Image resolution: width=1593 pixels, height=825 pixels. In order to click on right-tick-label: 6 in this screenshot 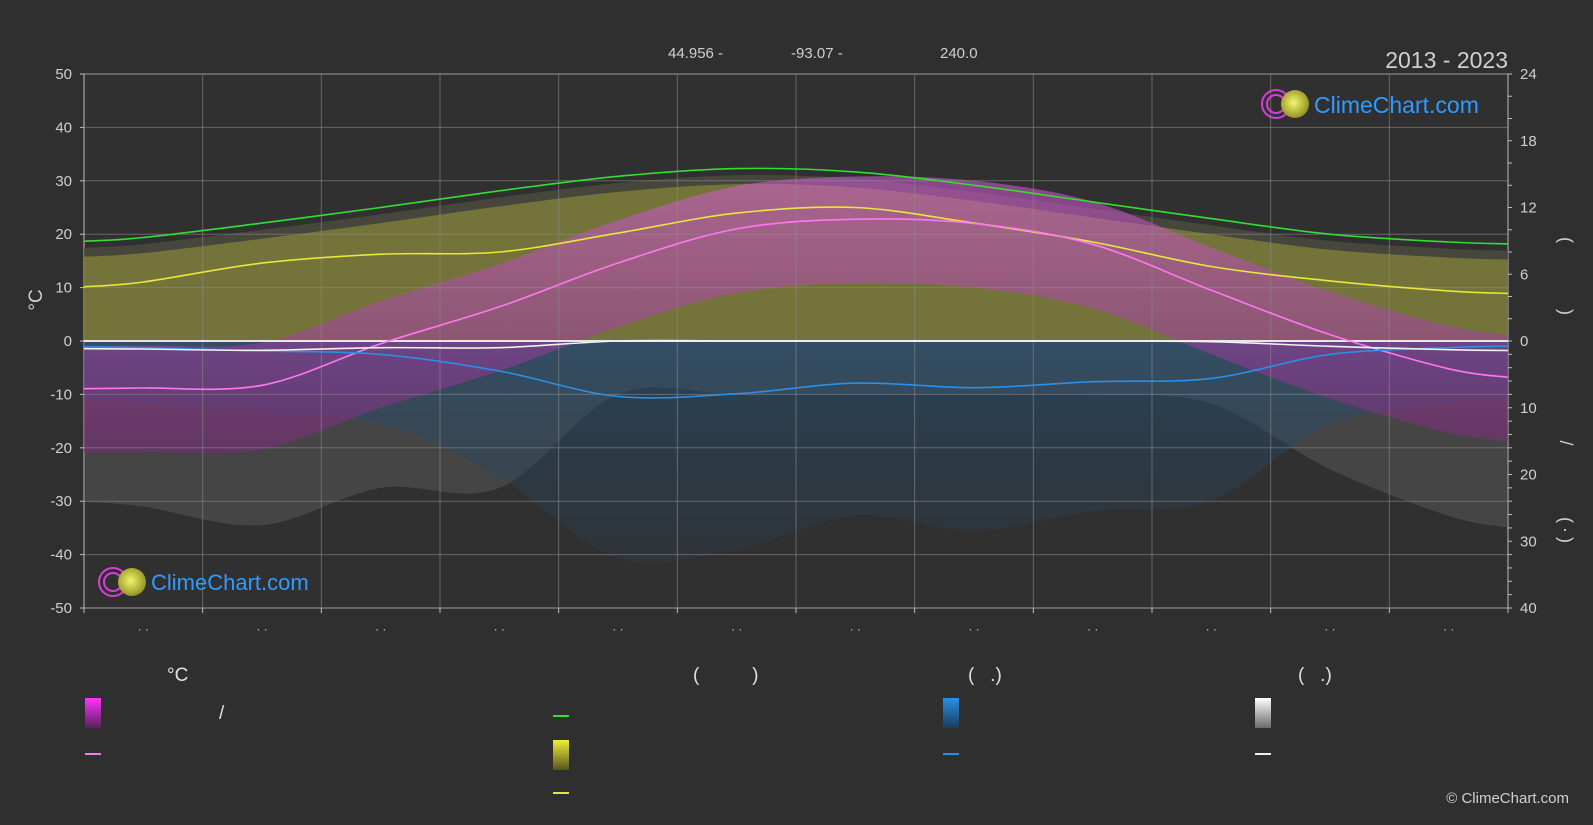, I will do `click(1524, 274)`.